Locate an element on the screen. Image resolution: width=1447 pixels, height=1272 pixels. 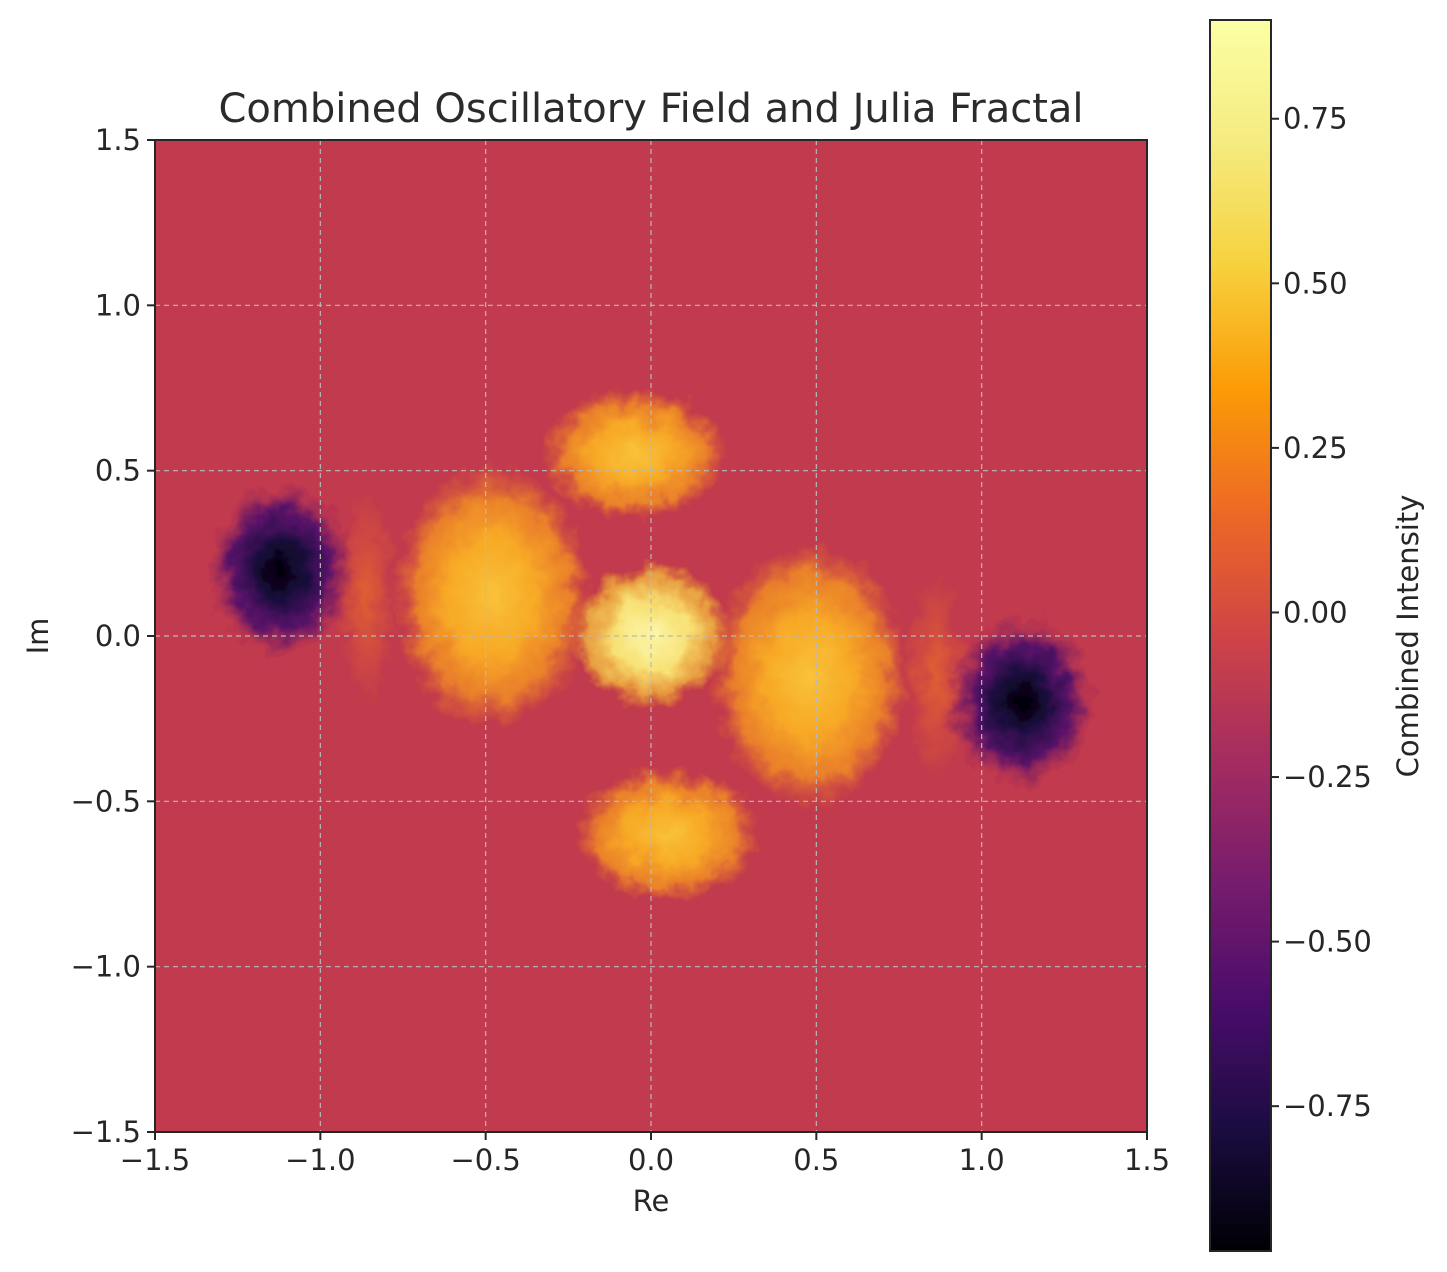
x-tick-label: −0.5 is located at coordinates (485, 1160).